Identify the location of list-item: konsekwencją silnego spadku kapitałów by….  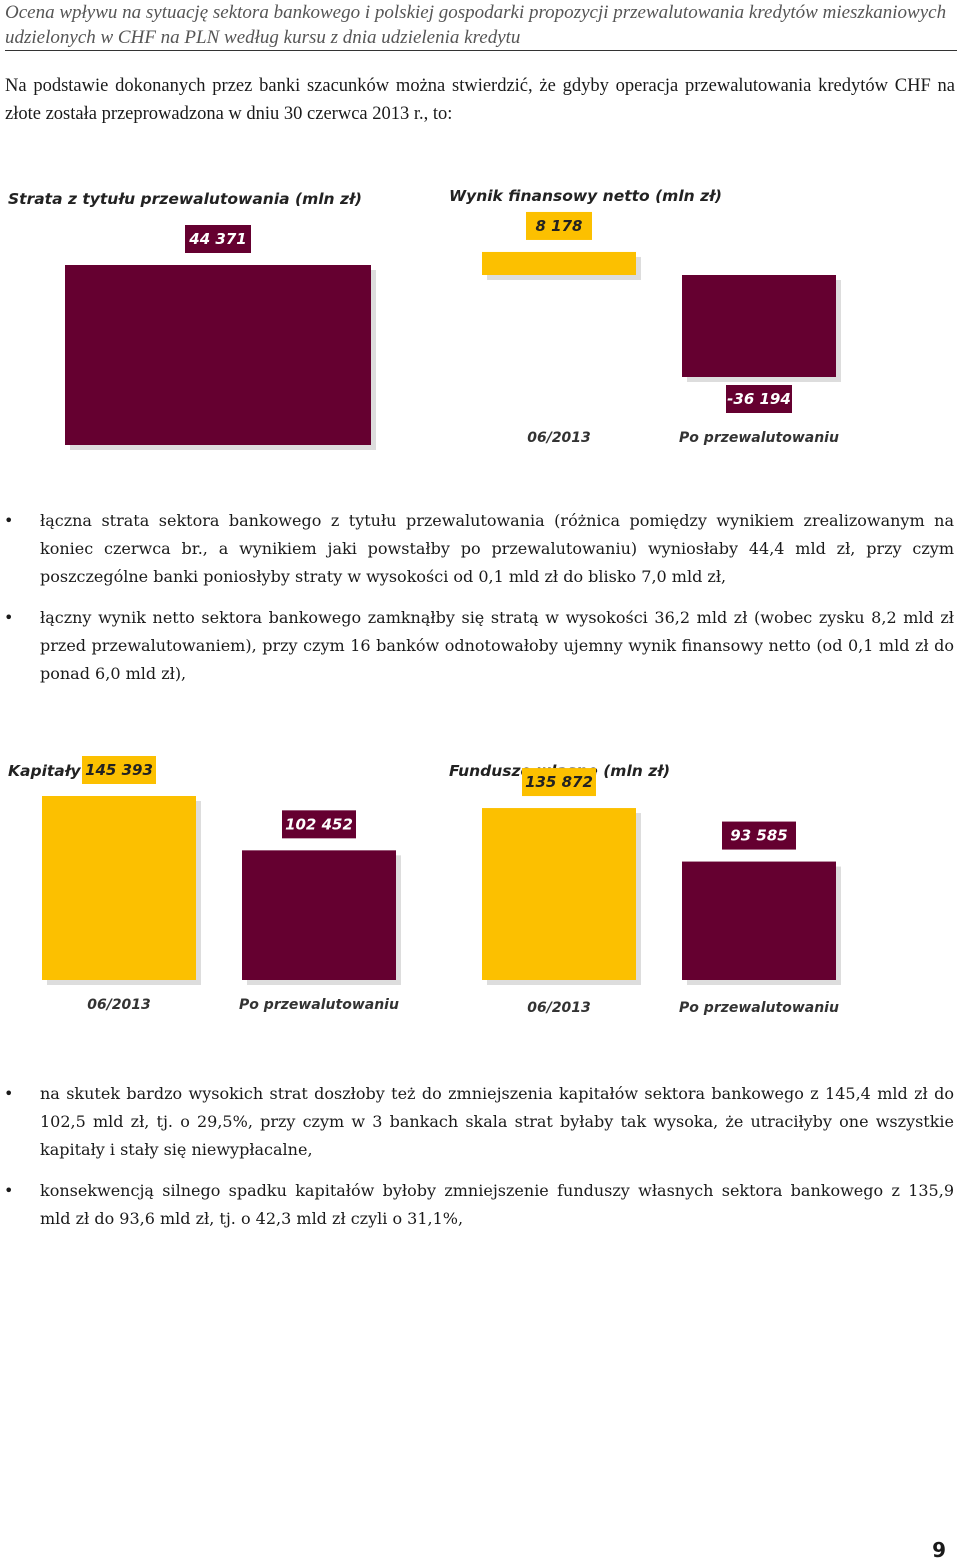
(480, 1205).